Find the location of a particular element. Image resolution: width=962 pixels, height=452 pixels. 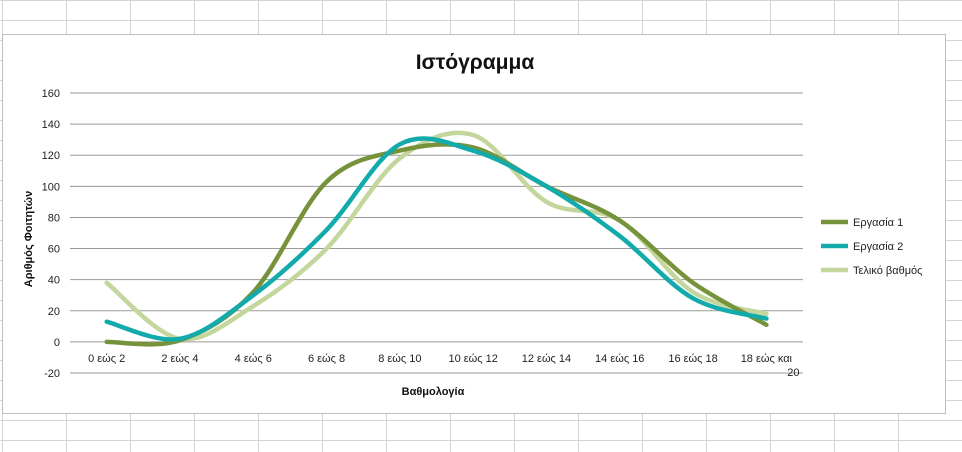

legend: Εργασία 1 Εργασία 2 Τελικό βαθμός is located at coordinates (871, 247).